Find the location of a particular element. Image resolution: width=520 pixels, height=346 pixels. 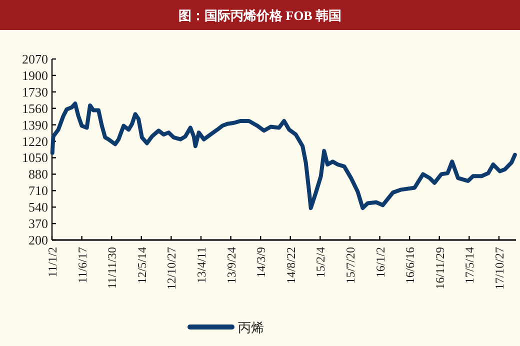

x-tick-label: 13/9/24 is located at coordinates (231, 265).